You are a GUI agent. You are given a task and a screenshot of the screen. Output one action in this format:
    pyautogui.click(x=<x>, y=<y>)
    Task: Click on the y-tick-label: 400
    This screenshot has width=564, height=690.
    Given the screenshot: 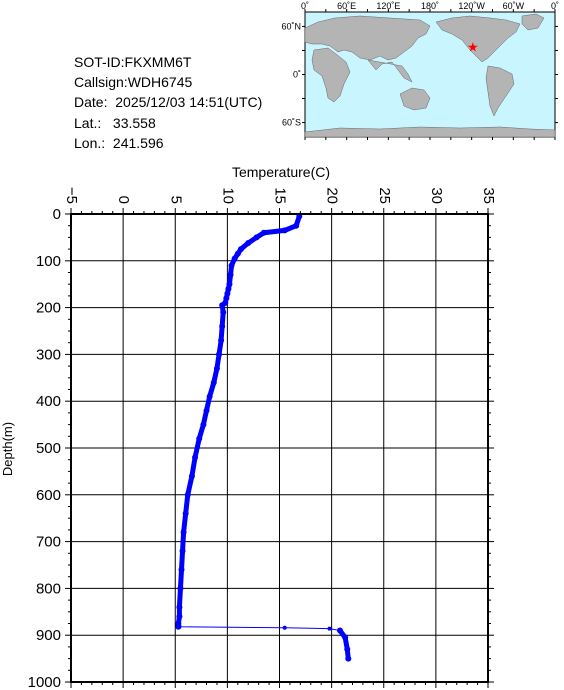 What is the action you would take?
    pyautogui.click(x=48, y=401)
    